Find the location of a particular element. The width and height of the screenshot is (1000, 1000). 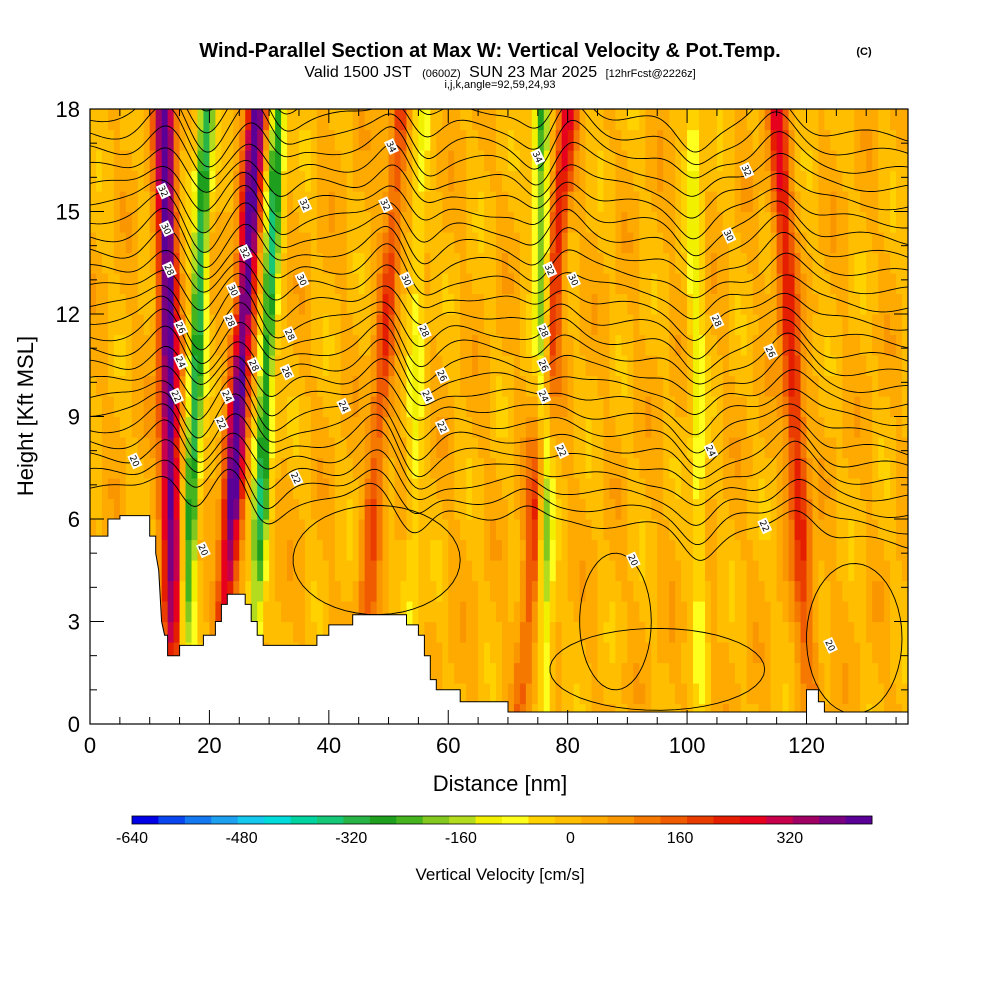

contour-label-box is located at coordinates (181, 328).